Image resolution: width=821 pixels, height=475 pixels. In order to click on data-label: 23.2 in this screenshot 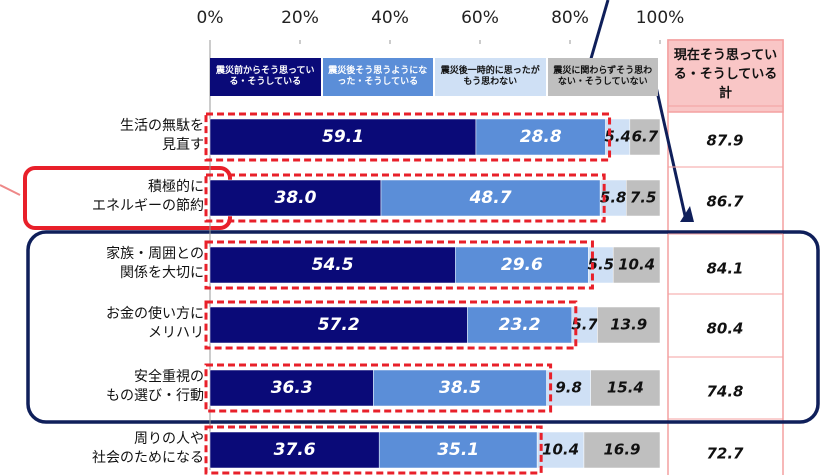, I will do `click(520, 325)`.